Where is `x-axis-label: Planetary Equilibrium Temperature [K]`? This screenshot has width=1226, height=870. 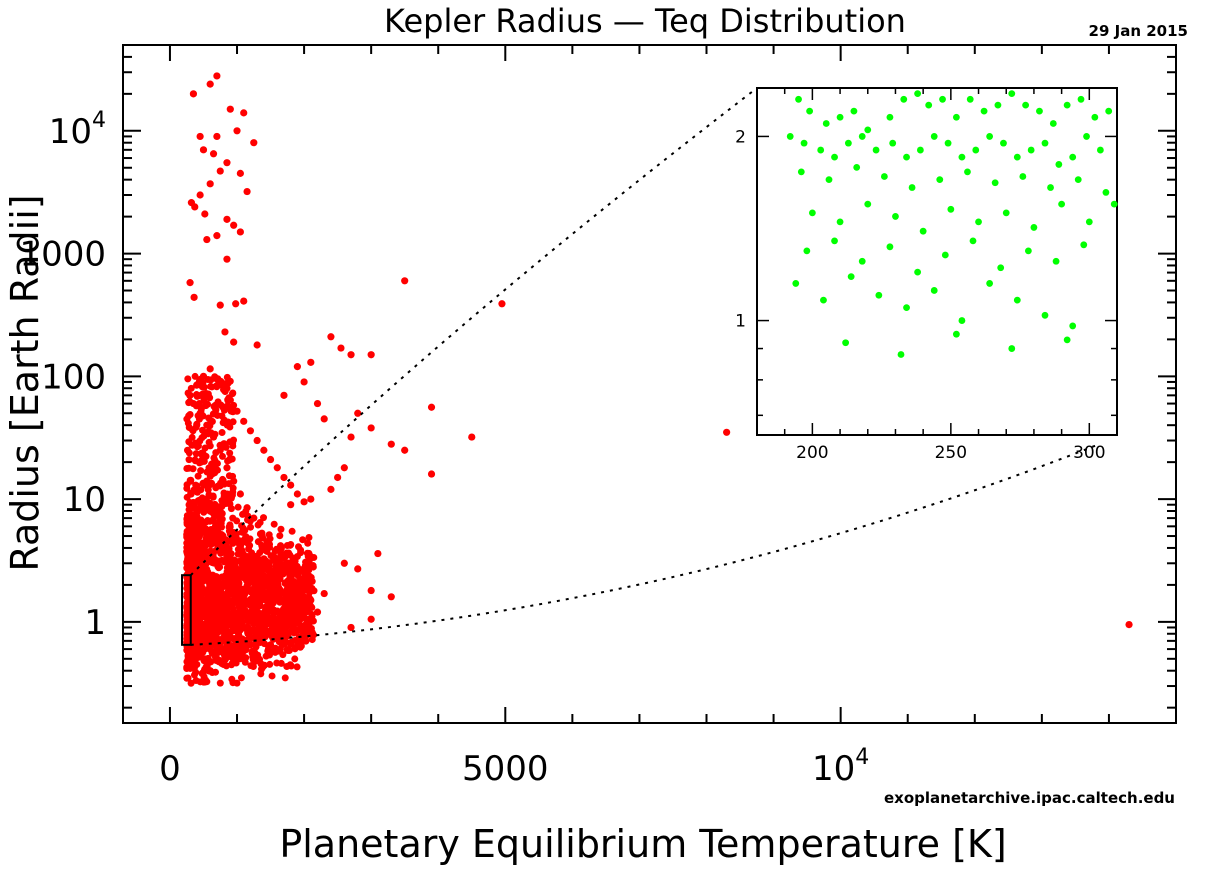
x-axis-label: Planetary Equilibrium Temperature [K] is located at coordinates (642, 844).